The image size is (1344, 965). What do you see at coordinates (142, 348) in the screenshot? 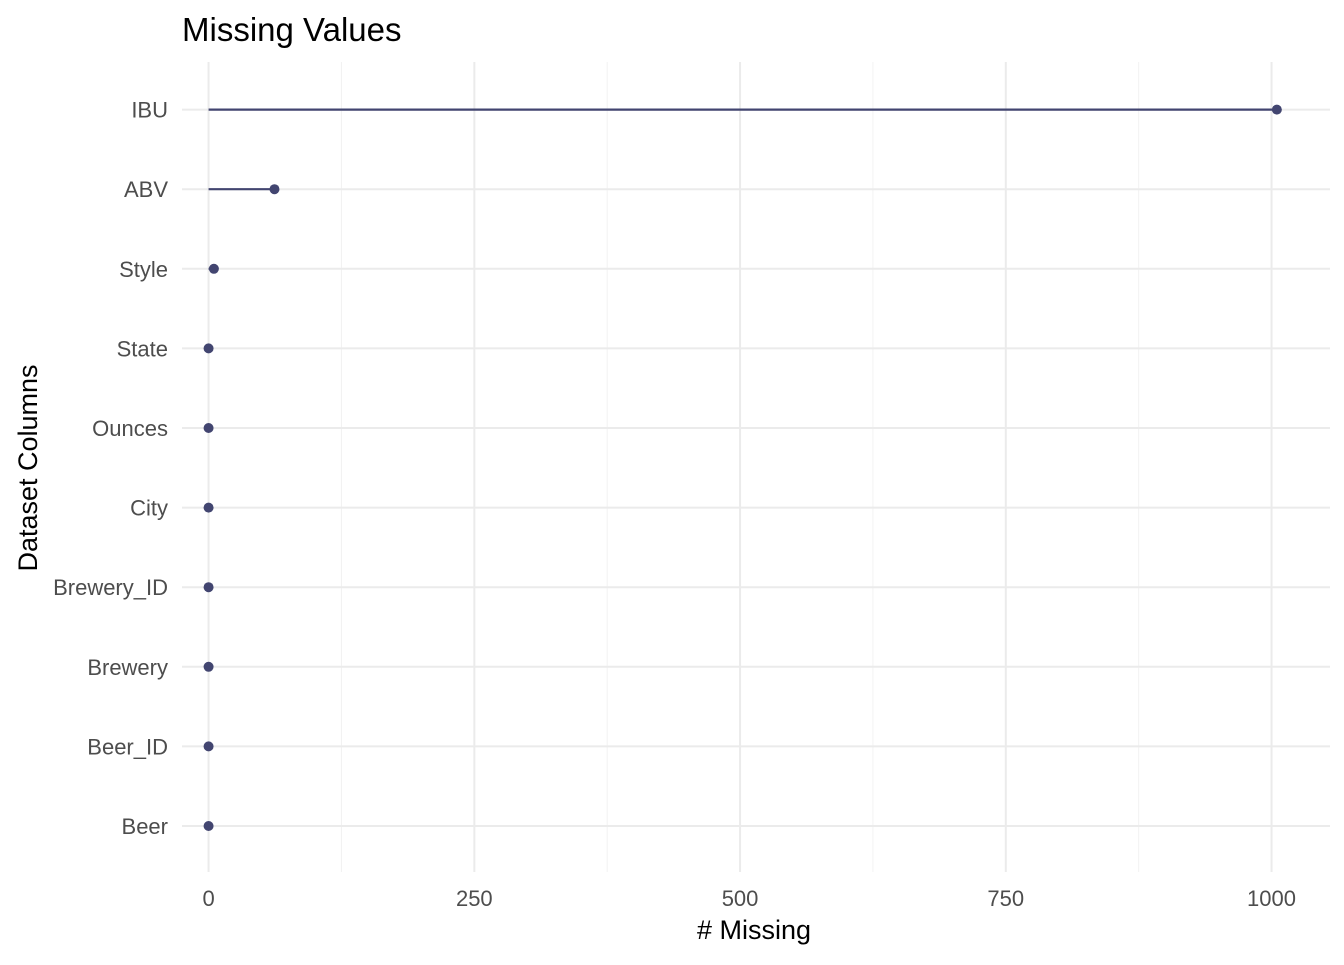
I see `y-tick-label: State` at bounding box center [142, 348].